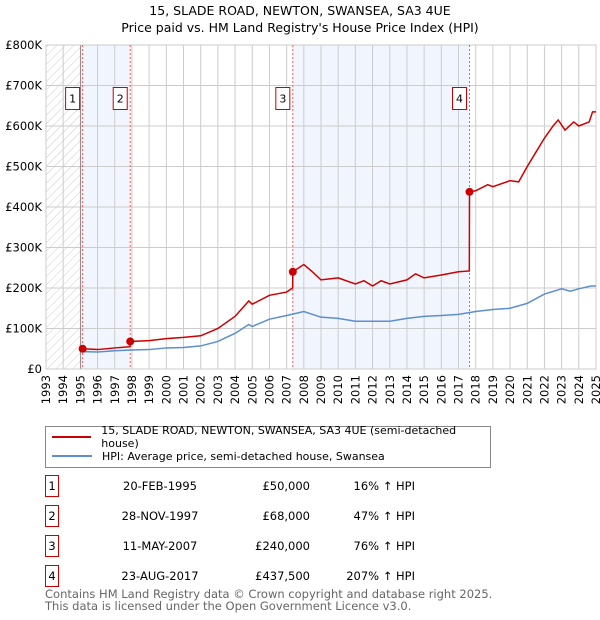 This screenshot has width=600, height=620. Describe the element at coordinates (339, 319) in the screenshot. I see `hpi-line` at that location.